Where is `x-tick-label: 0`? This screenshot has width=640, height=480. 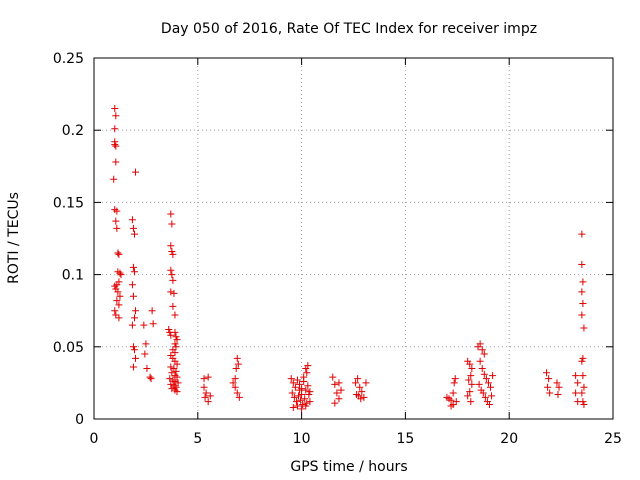 x-tick-label: 0 is located at coordinates (94, 439).